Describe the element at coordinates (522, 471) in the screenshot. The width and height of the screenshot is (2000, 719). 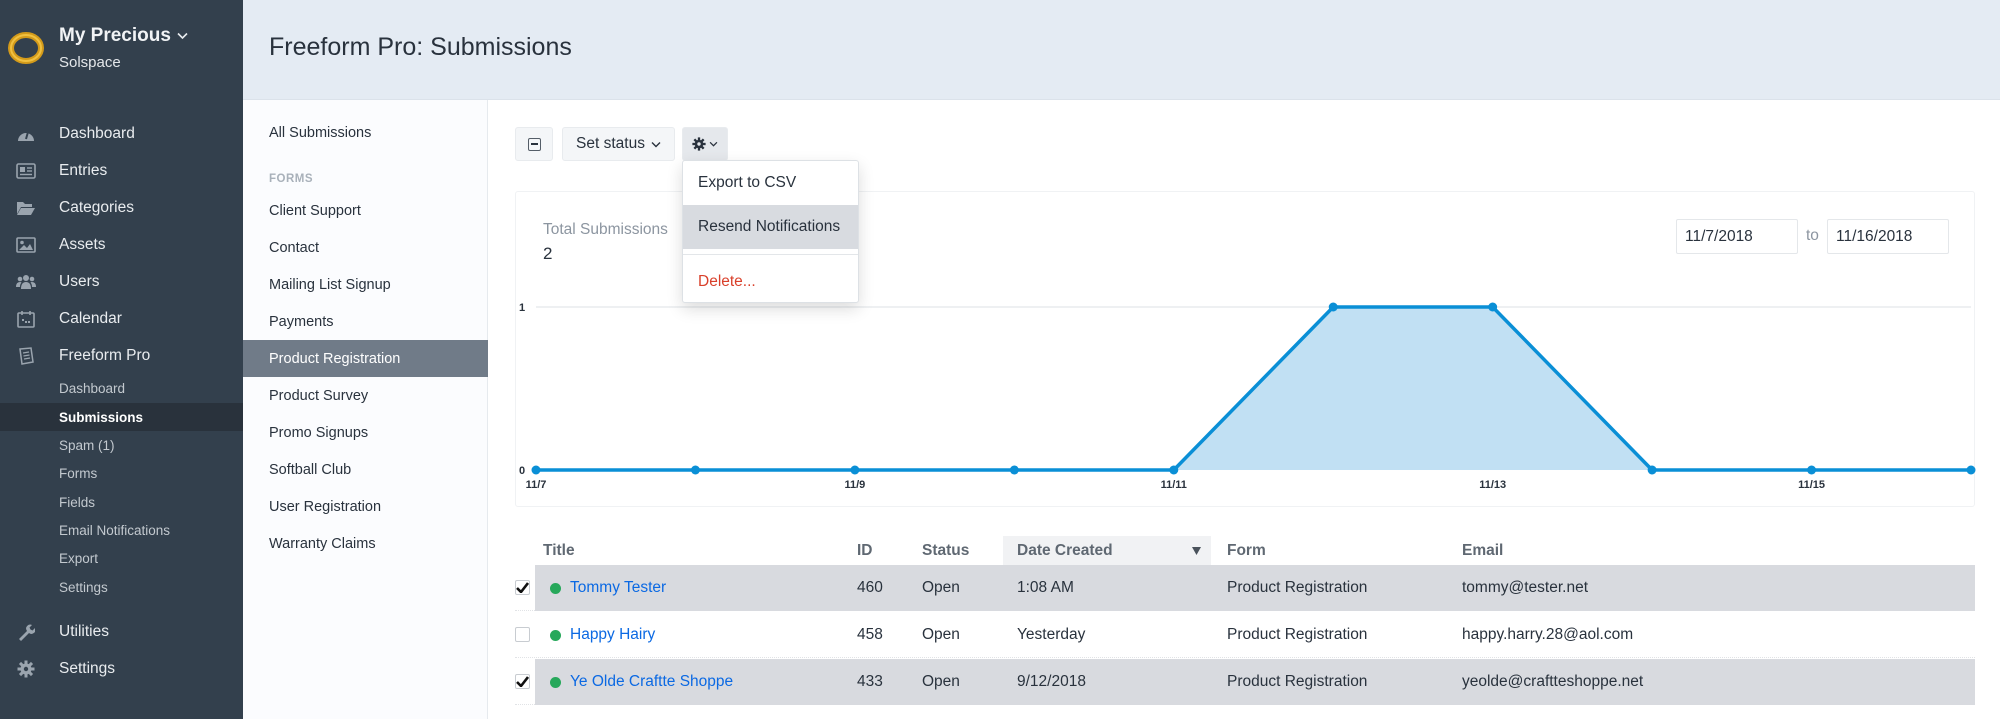
I see `svg-text: 0` at that location.